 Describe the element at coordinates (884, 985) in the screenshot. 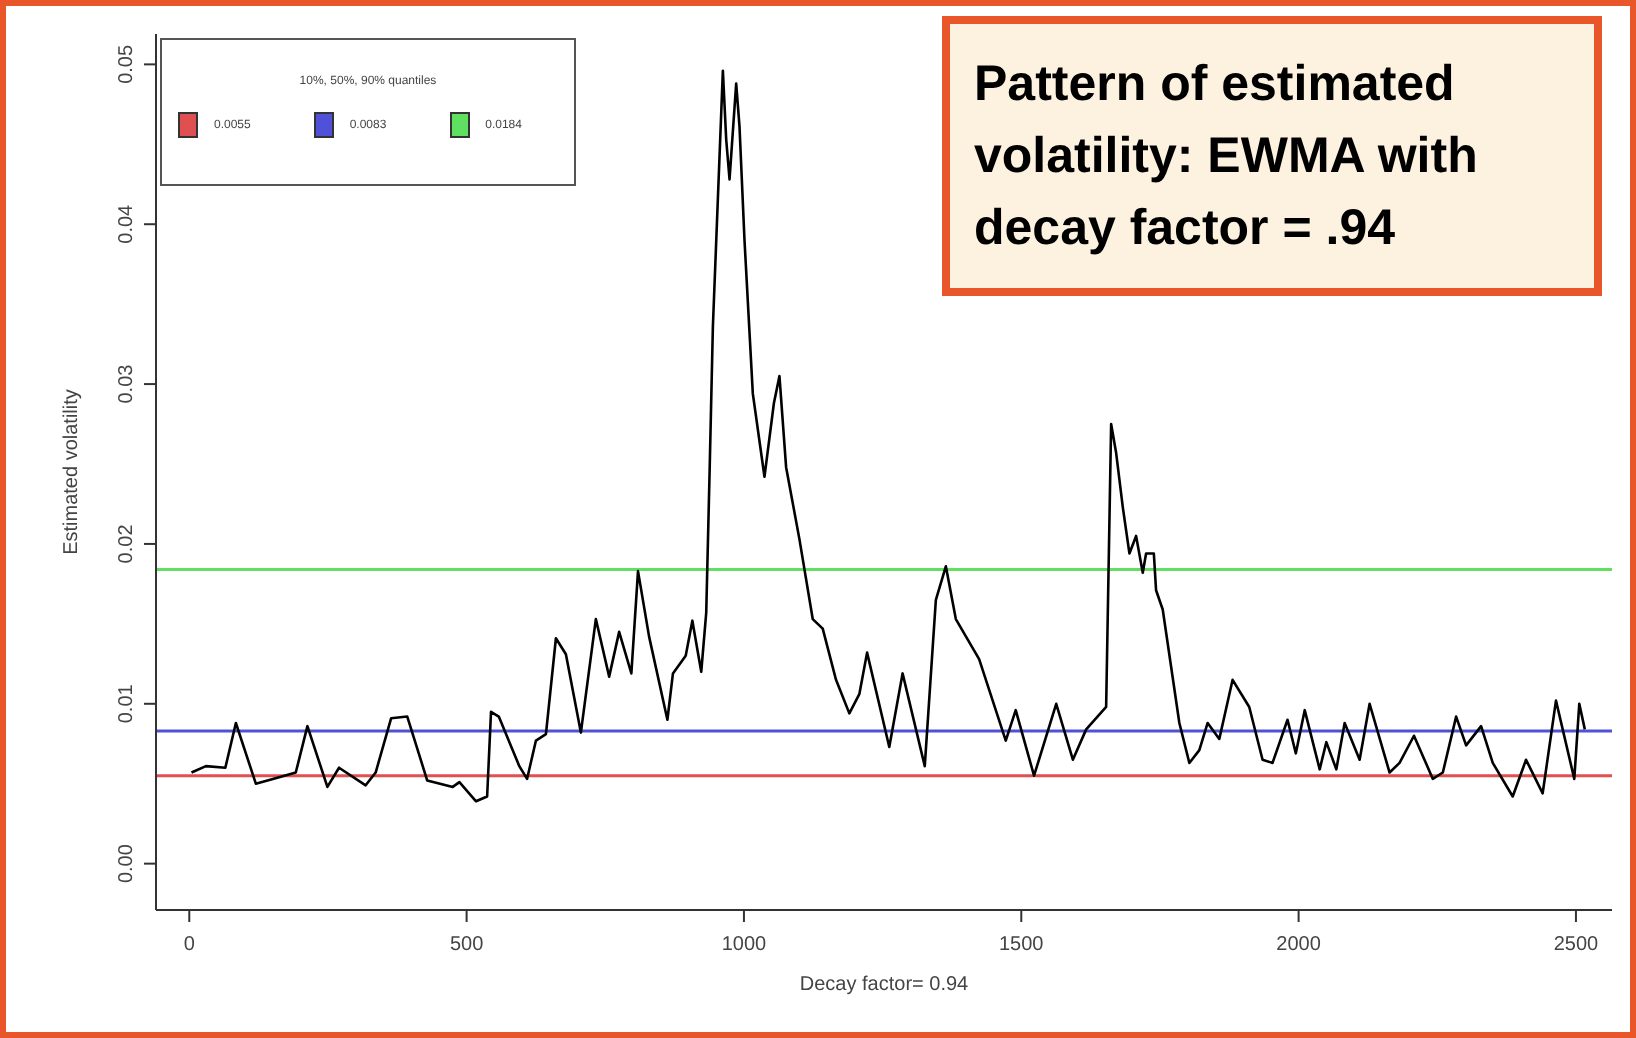

I see `x-axis-title: Decay factor= 0.94` at that location.